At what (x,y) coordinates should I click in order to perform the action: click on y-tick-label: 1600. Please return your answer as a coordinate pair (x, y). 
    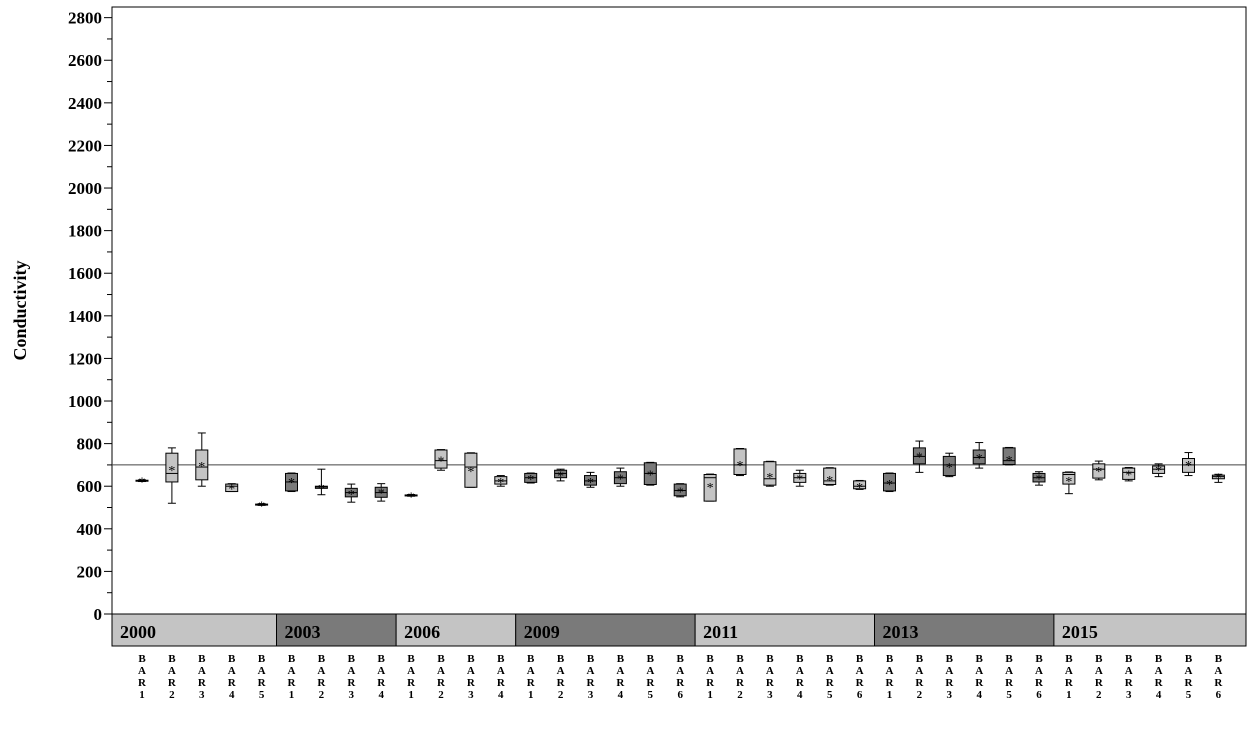
    Looking at the image, I should click on (85, 273).